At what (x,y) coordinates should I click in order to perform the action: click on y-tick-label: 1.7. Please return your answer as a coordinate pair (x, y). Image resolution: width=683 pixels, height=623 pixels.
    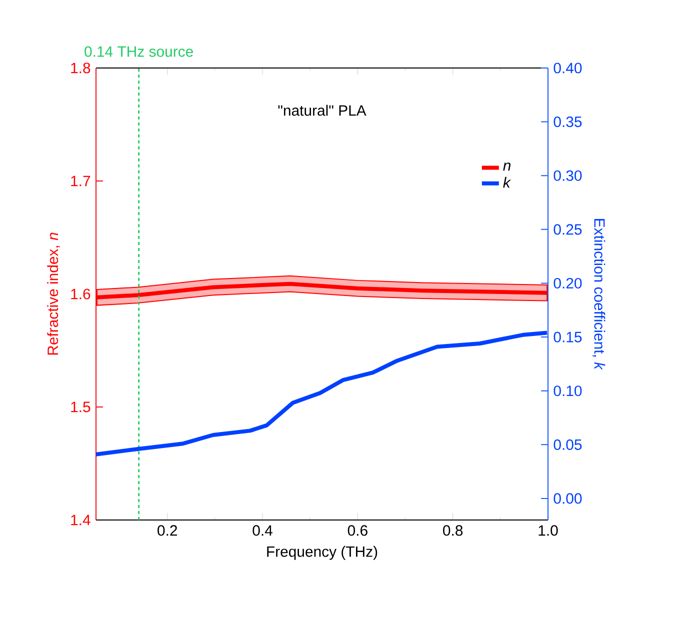
    Looking at the image, I should click on (80, 181).